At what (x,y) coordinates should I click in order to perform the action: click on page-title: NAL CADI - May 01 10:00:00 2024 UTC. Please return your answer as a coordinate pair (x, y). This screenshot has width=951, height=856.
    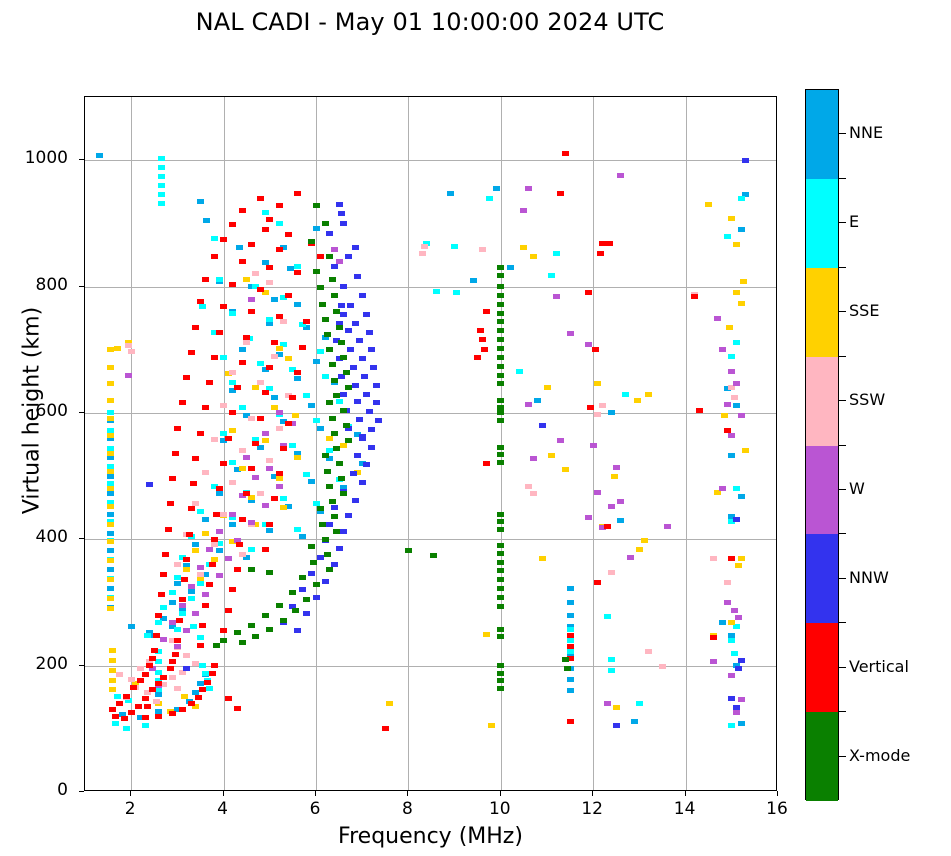
    Looking at the image, I should click on (430, 22).